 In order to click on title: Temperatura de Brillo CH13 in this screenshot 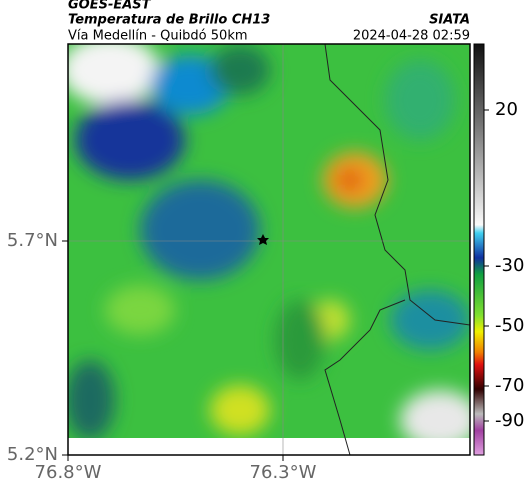, I will do `click(169, 20)`.